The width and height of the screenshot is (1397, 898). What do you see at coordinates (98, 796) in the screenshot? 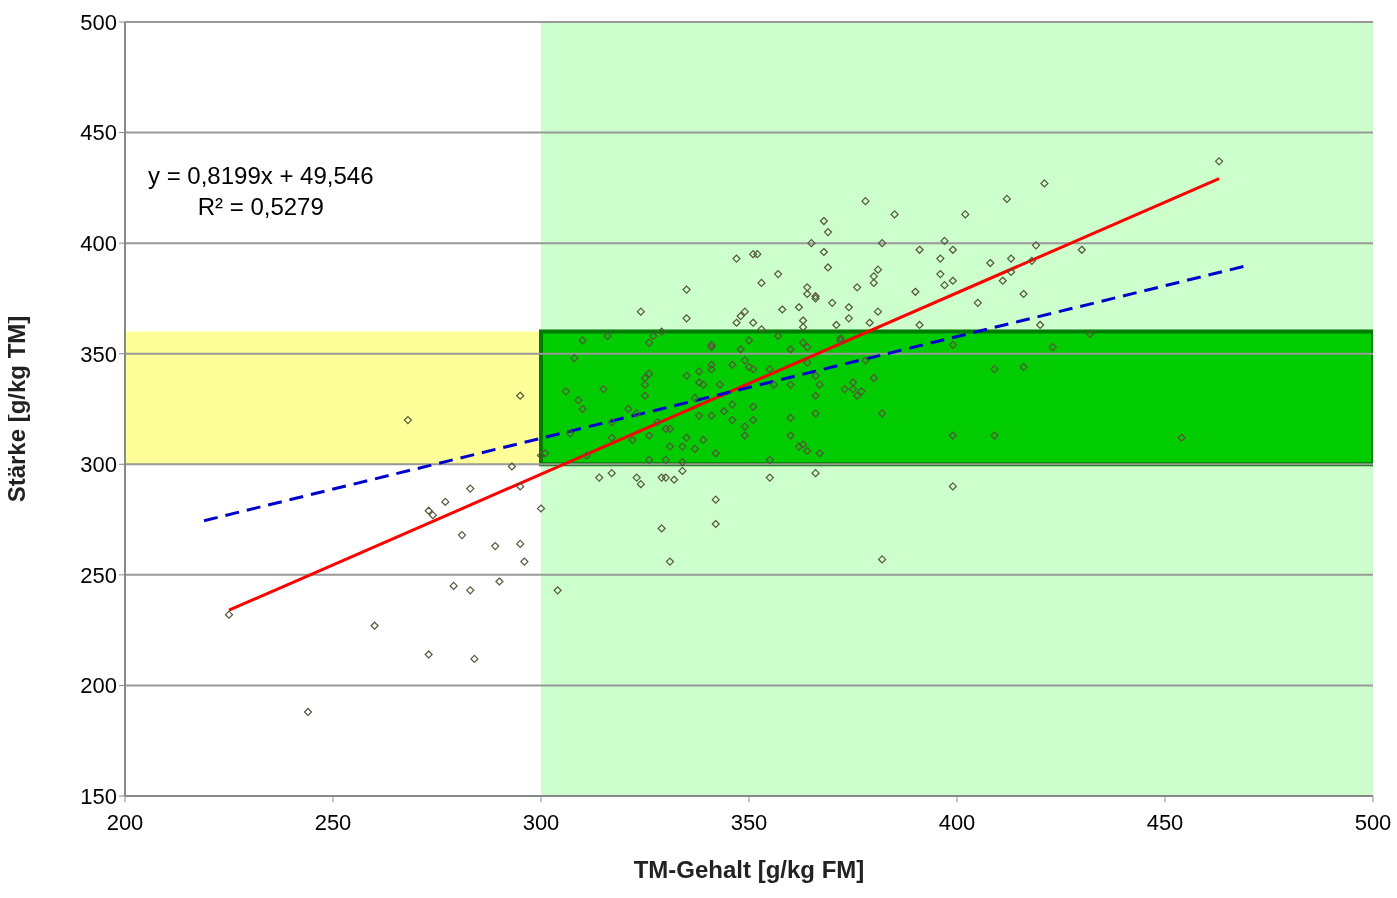
I see `y-tick-label: 150` at bounding box center [98, 796].